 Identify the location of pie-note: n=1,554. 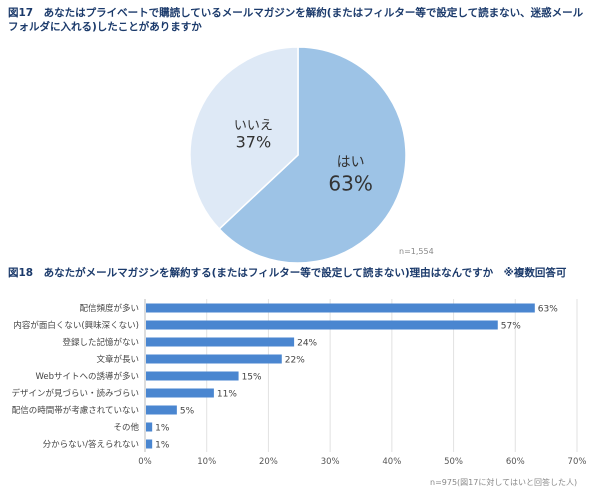
(416, 251).